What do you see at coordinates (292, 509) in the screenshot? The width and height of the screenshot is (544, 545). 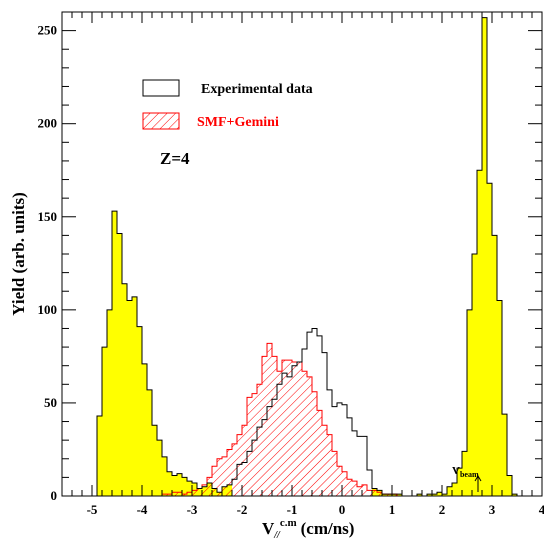 I see `x-tick-label: -1` at bounding box center [292, 509].